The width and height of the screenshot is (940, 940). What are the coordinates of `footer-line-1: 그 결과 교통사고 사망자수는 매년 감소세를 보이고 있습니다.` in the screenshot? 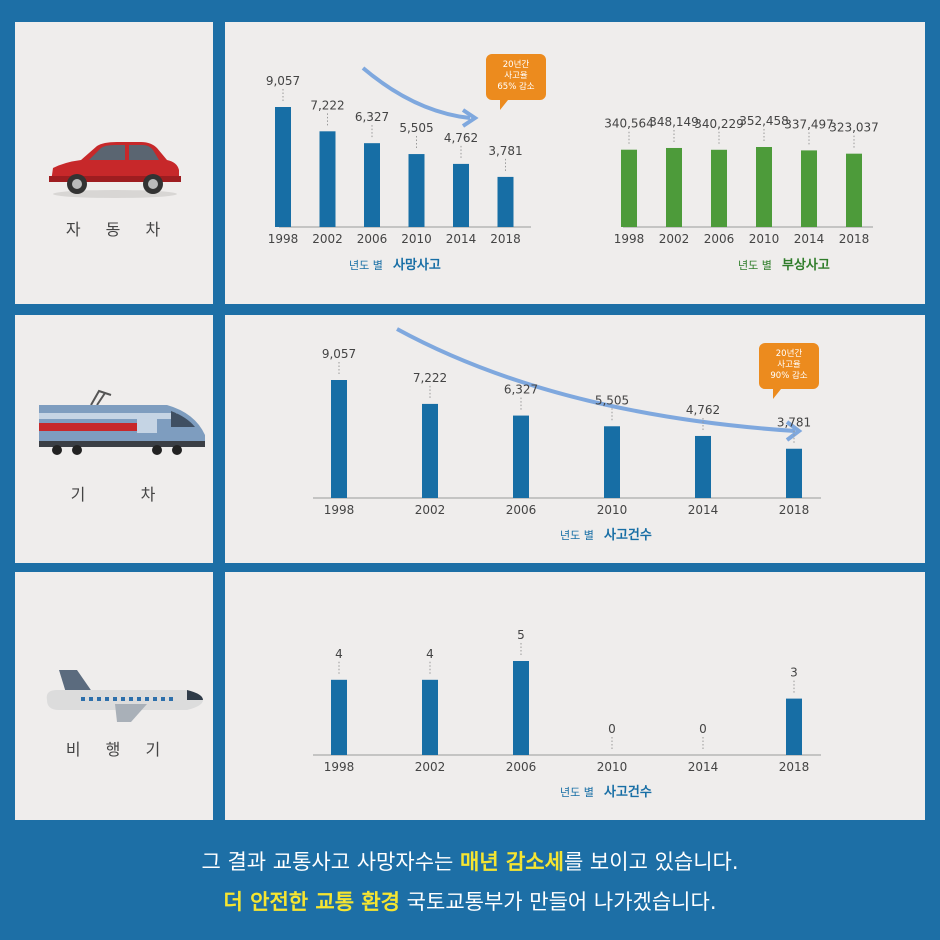 It's located at (470, 861).